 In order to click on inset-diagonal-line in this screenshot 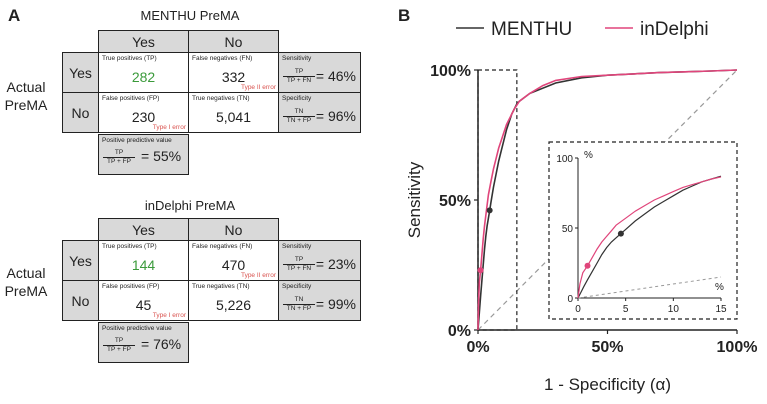, I will do `click(649, 287)`.